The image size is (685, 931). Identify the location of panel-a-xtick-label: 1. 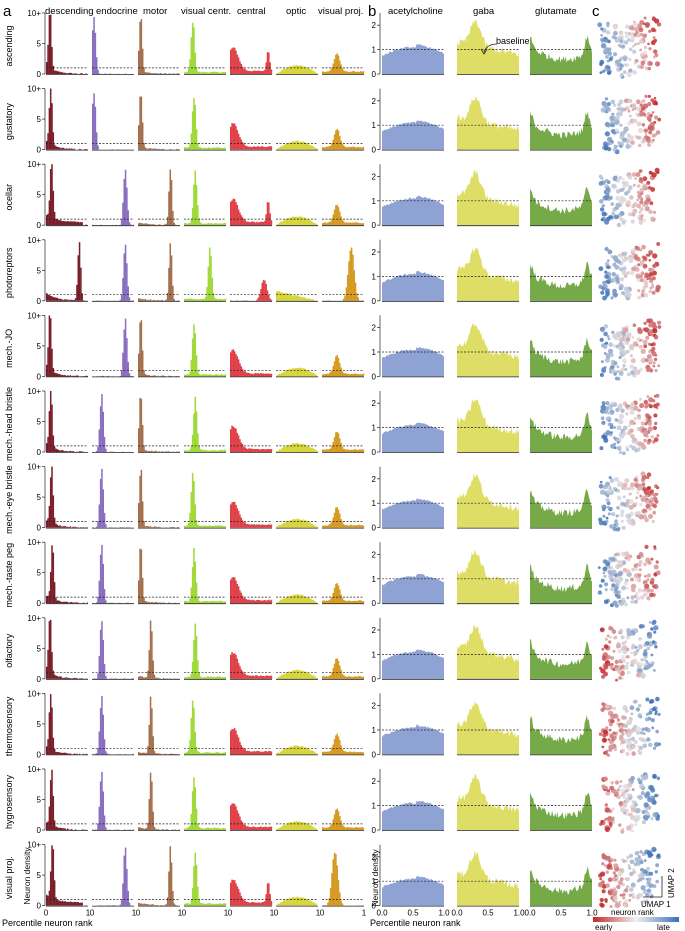
(272, 913).